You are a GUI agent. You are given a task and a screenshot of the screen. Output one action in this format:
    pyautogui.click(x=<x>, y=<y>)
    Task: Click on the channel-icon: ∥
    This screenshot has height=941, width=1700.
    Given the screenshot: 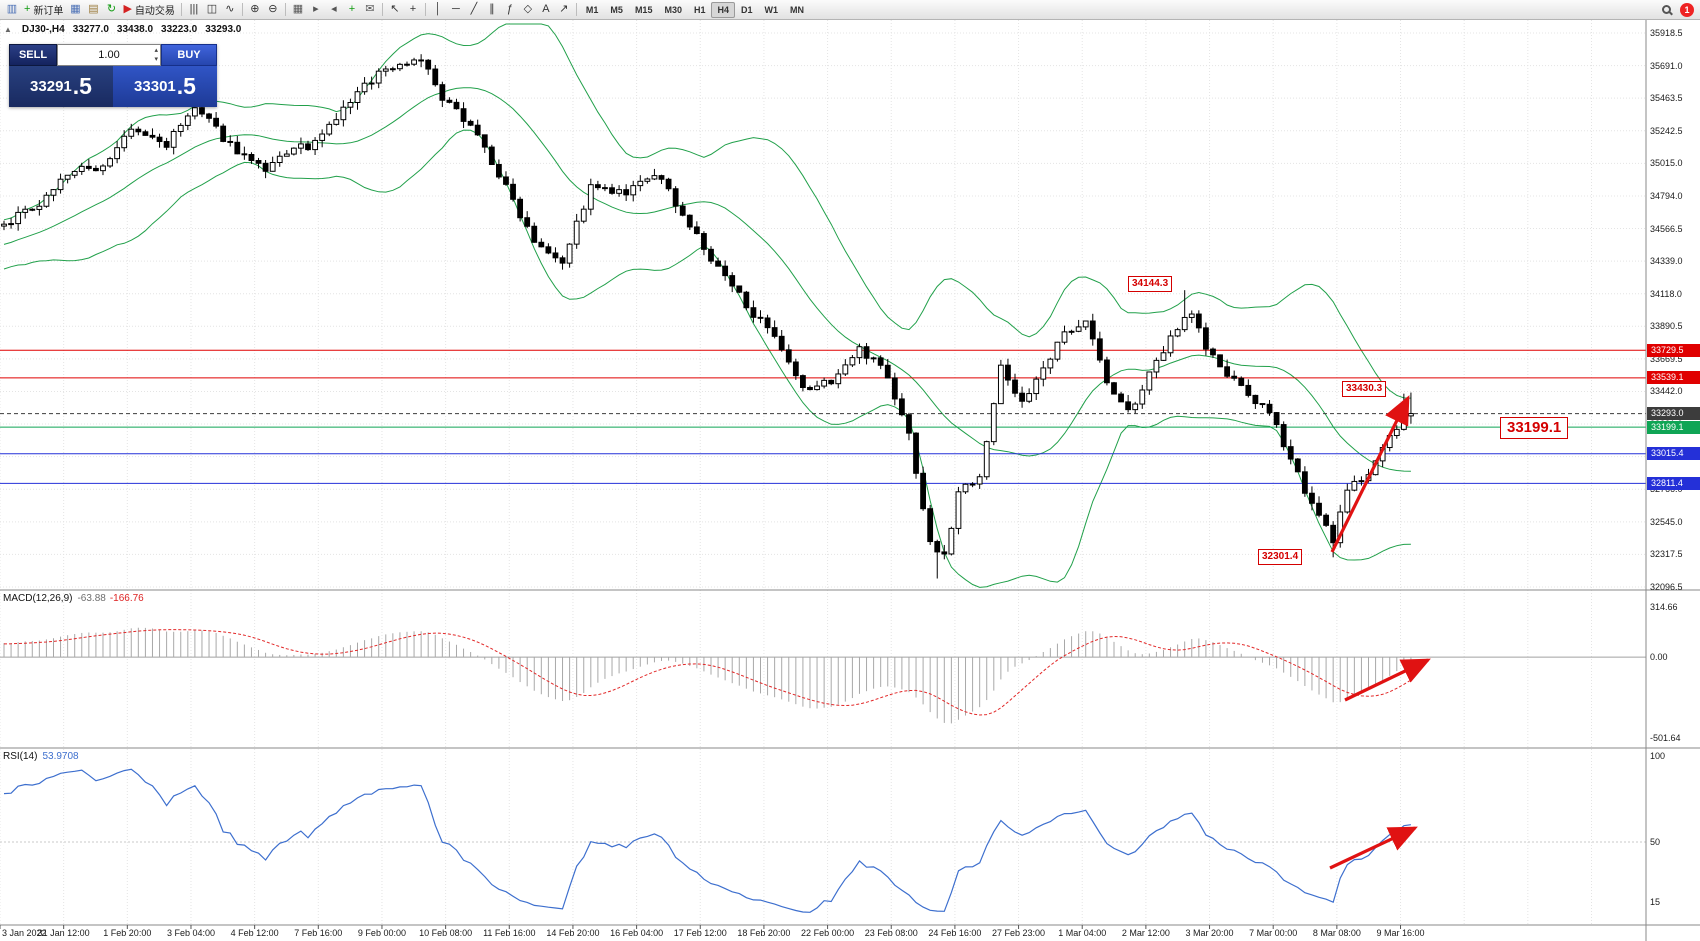 What is the action you would take?
    pyautogui.click(x=492, y=10)
    